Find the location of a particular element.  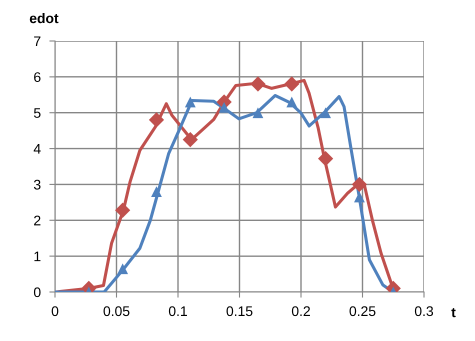

x-tick-label: 0.2 is located at coordinates (301, 311).